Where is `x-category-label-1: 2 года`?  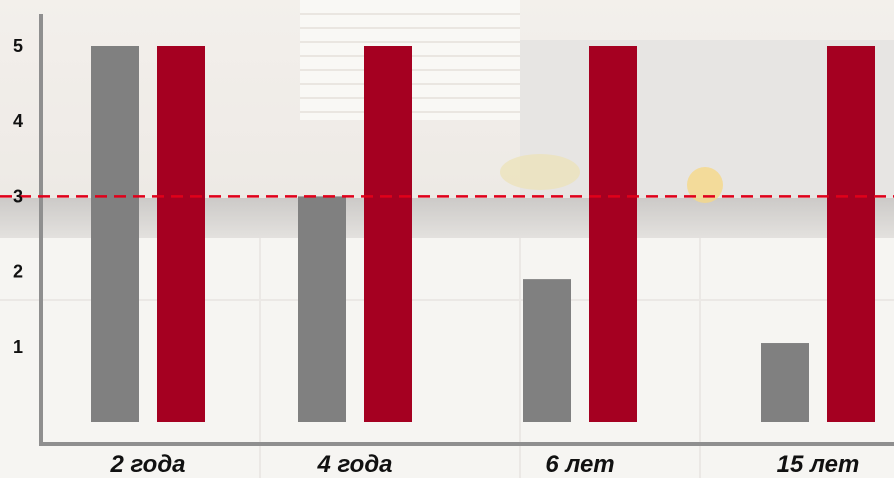
x-category-label-1: 2 года is located at coordinates (147, 464).